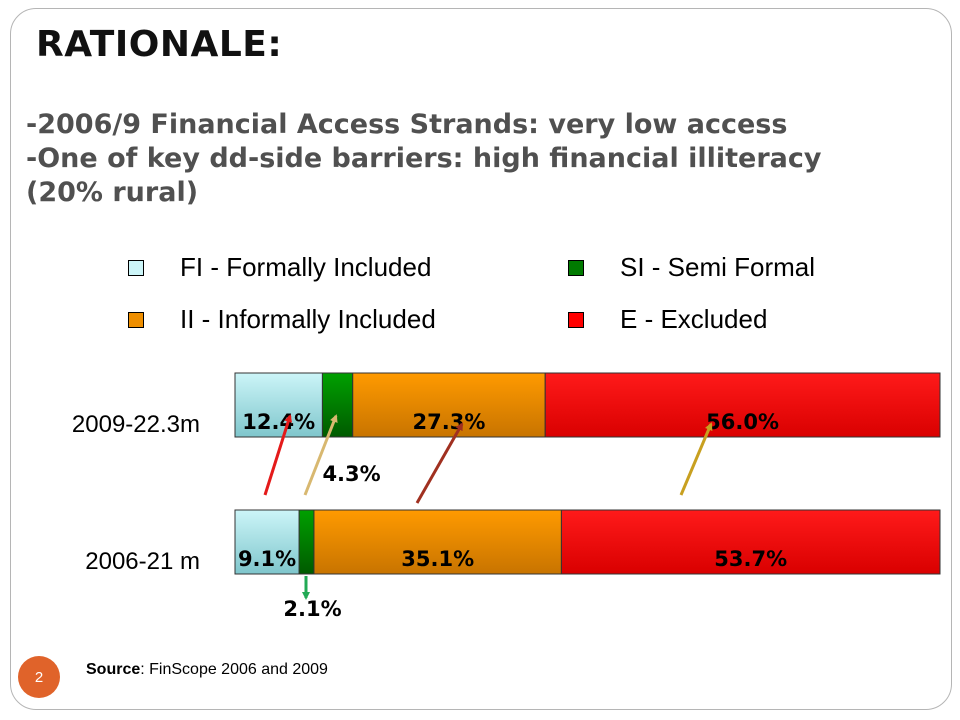 The width and height of the screenshot is (960, 720). What do you see at coordinates (576, 267) in the screenshot?
I see `legend-swatch-si` at bounding box center [576, 267].